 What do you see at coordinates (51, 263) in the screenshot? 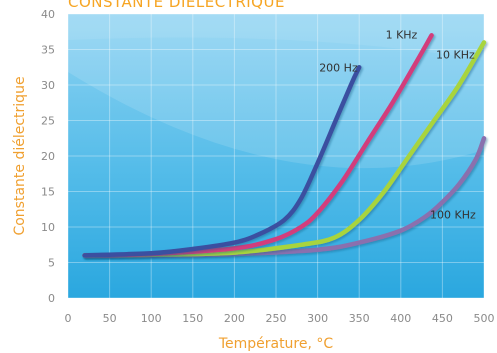
I see `y-tick-label: 5` at bounding box center [51, 263].